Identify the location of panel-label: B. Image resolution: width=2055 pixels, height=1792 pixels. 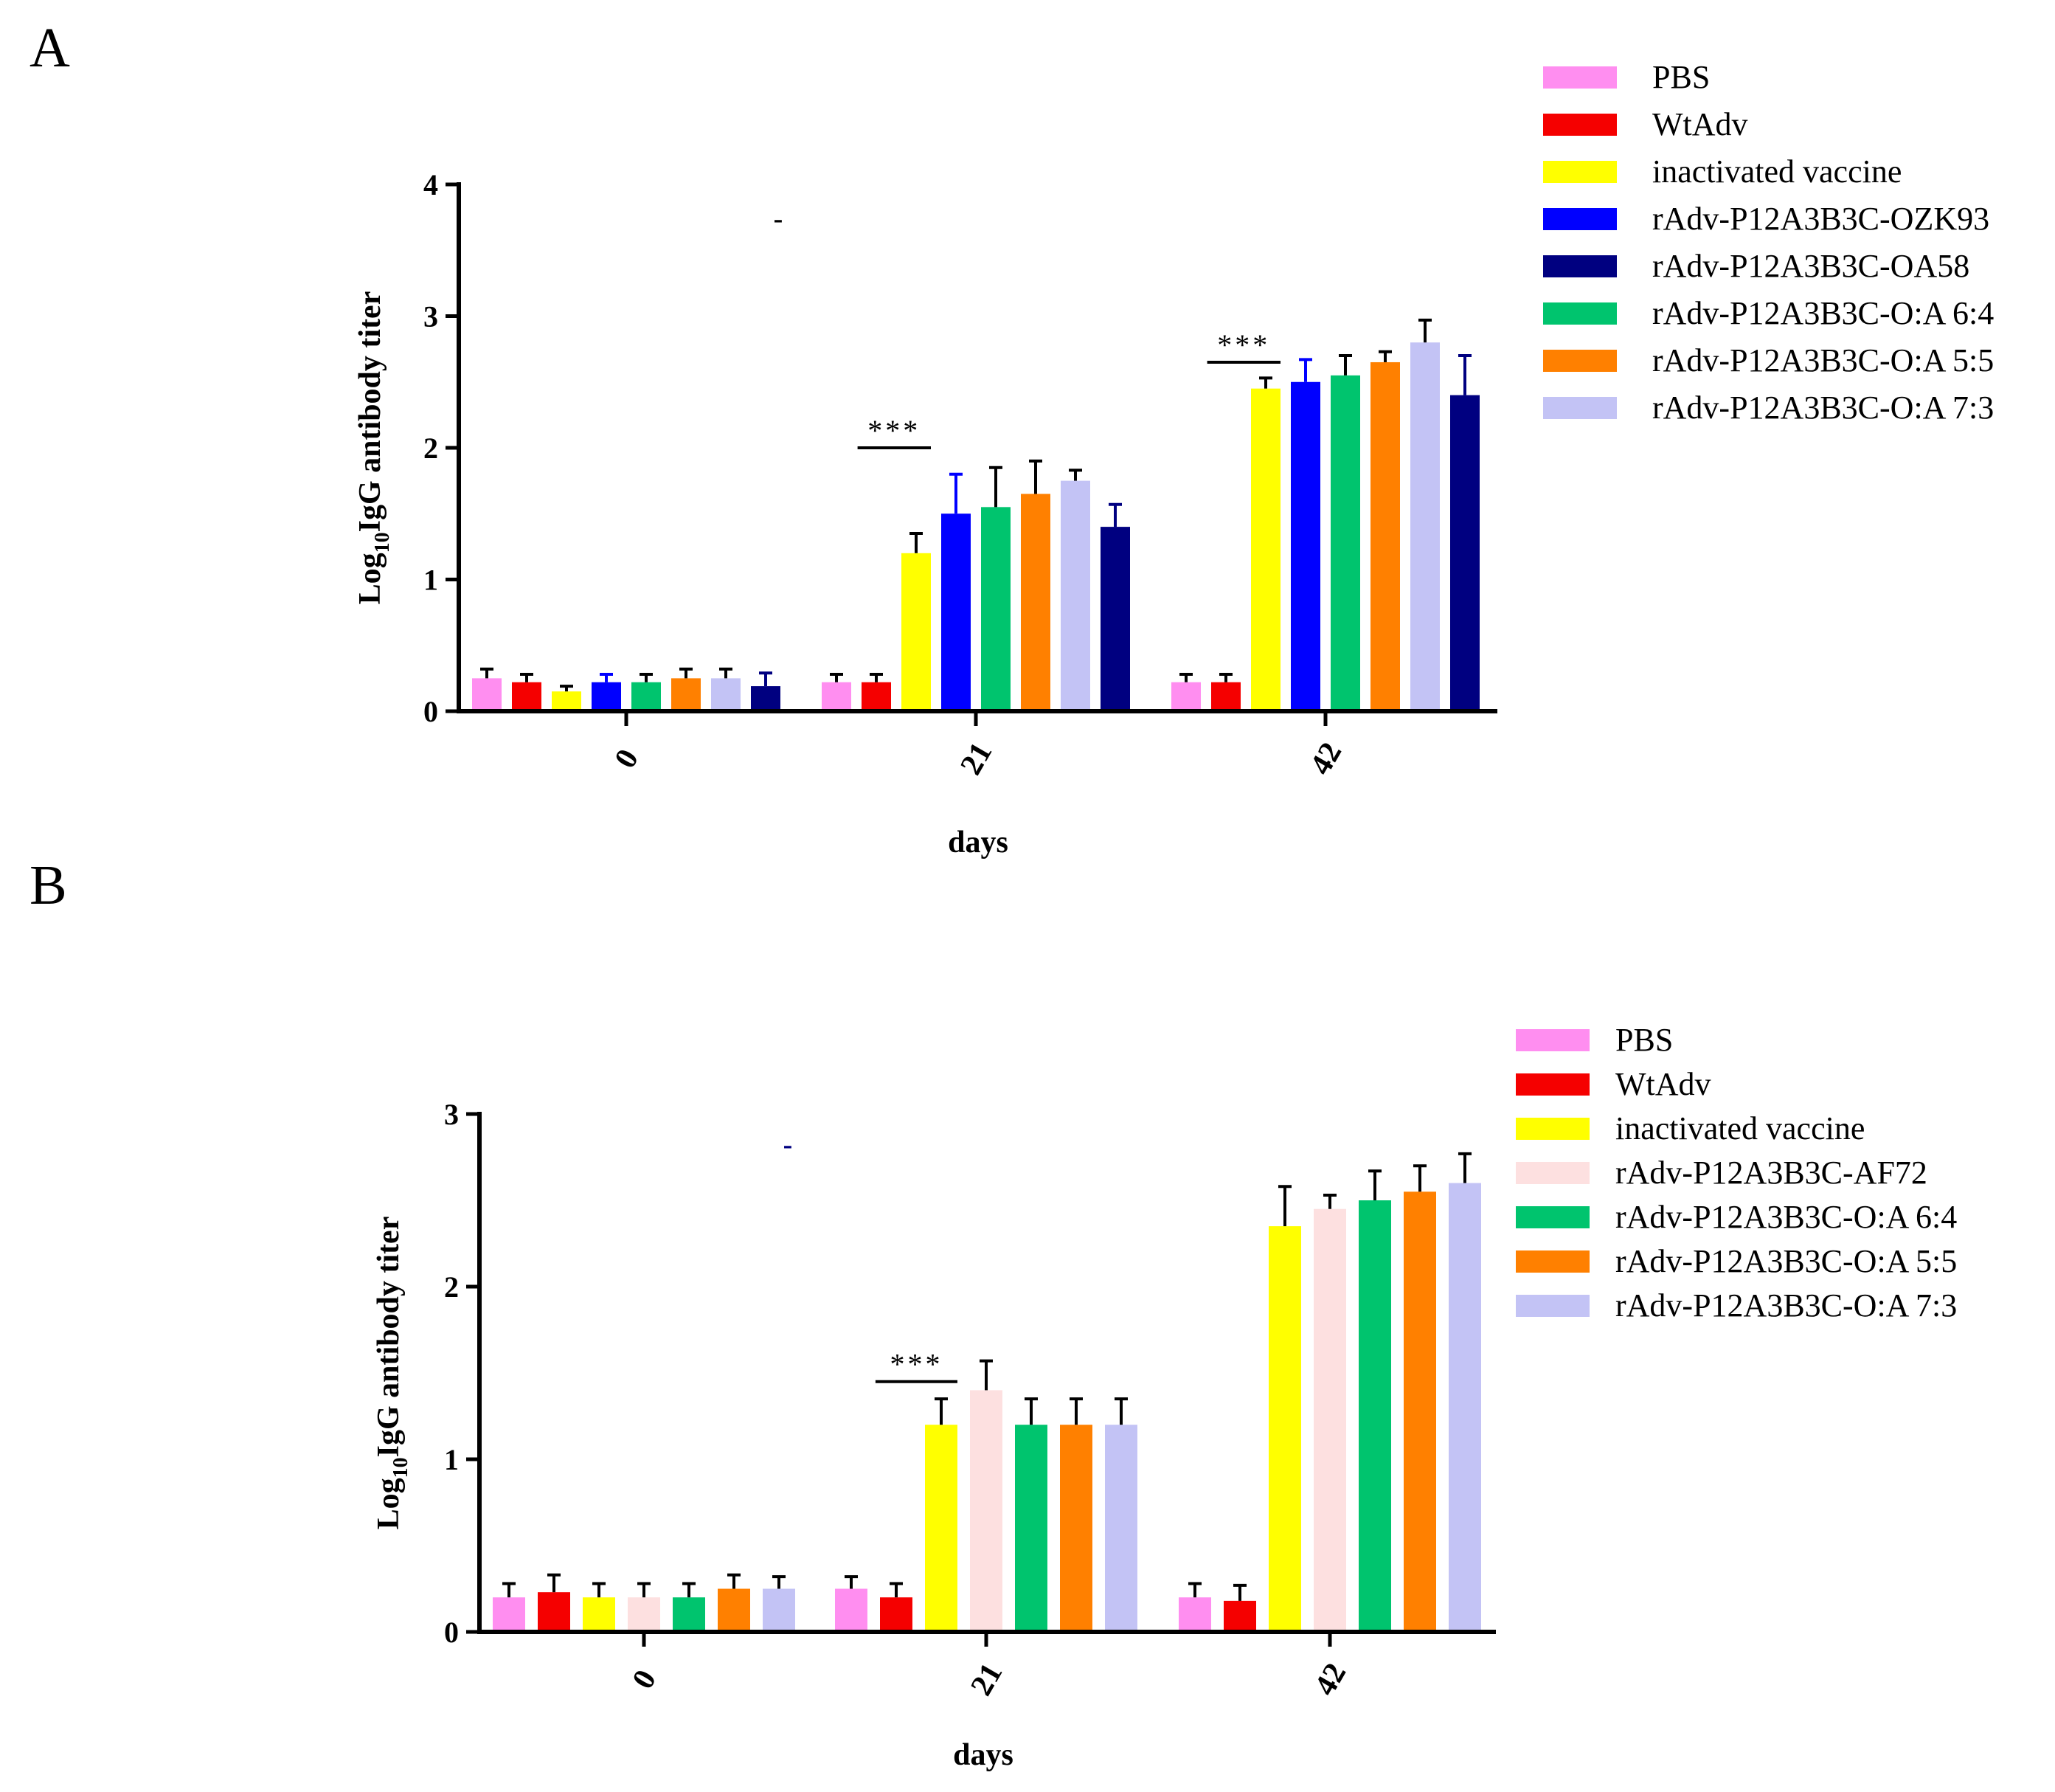
(48, 885).